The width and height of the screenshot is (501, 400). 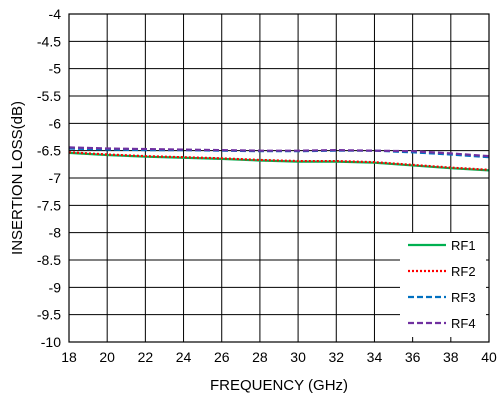 What do you see at coordinates (55, 178) in the screenshot?
I see `y-tick-label: -7` at bounding box center [55, 178].